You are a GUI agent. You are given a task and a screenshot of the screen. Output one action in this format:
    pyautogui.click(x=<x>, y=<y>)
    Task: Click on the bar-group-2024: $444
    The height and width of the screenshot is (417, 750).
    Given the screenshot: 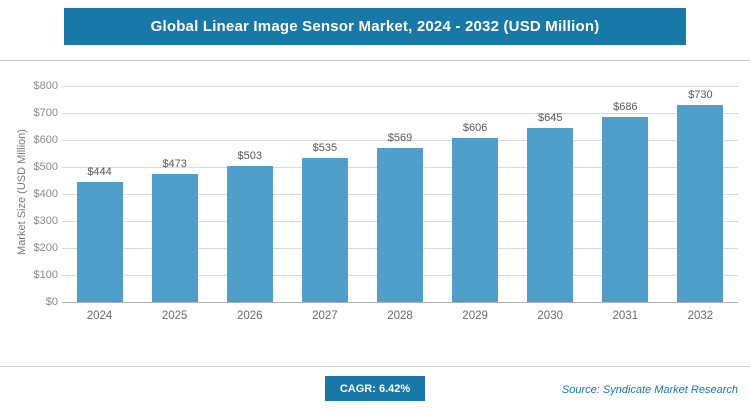 What is the action you would take?
    pyautogui.click(x=99, y=194)
    